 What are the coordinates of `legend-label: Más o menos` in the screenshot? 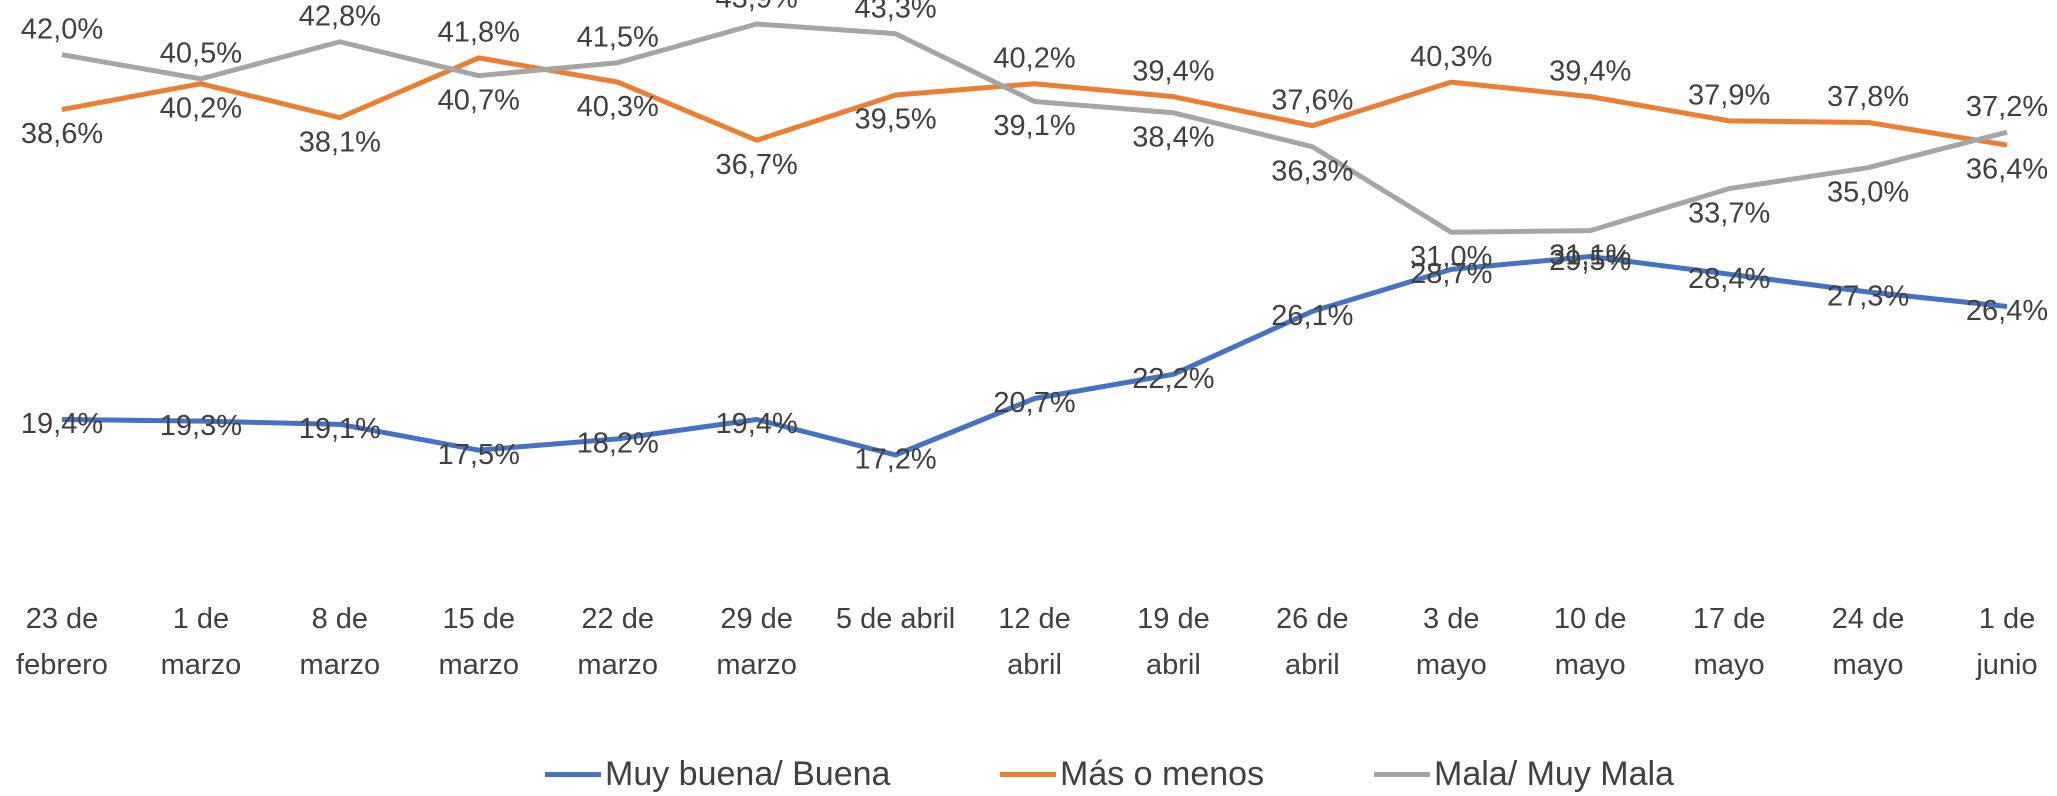 It's located at (1162, 773).